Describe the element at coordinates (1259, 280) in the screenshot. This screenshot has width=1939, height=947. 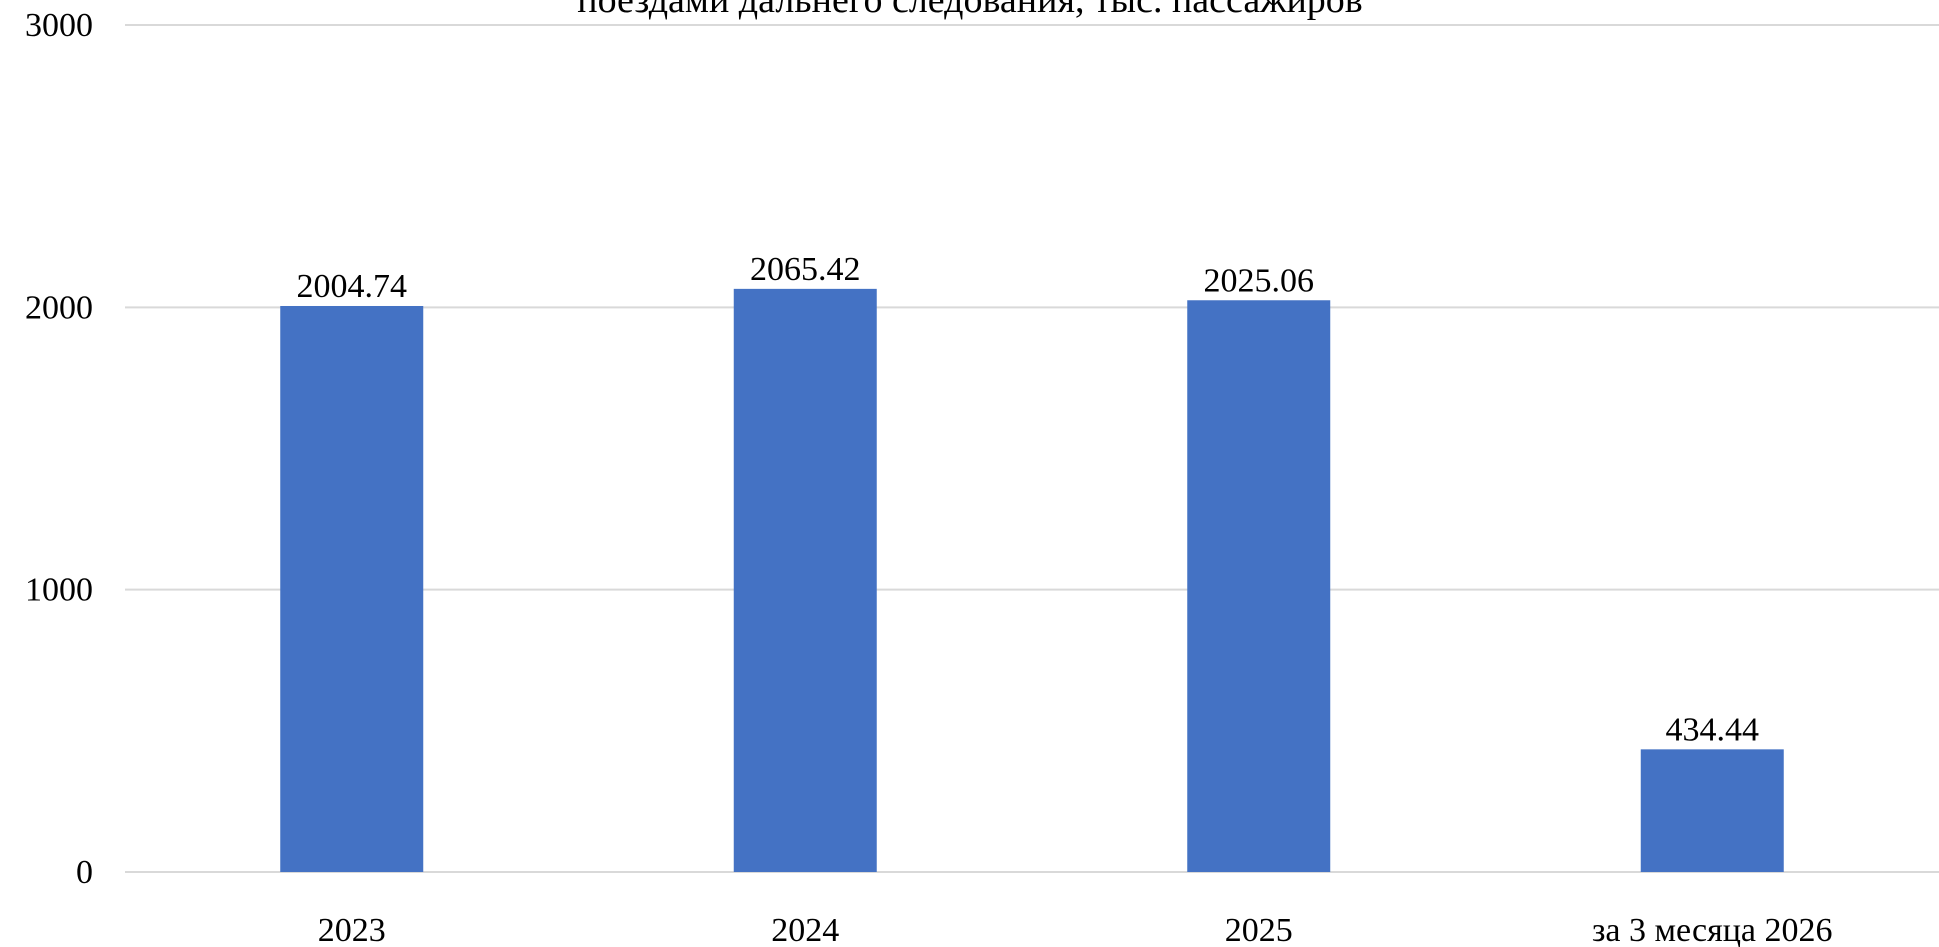
I see `data-label: 2025.06` at that location.